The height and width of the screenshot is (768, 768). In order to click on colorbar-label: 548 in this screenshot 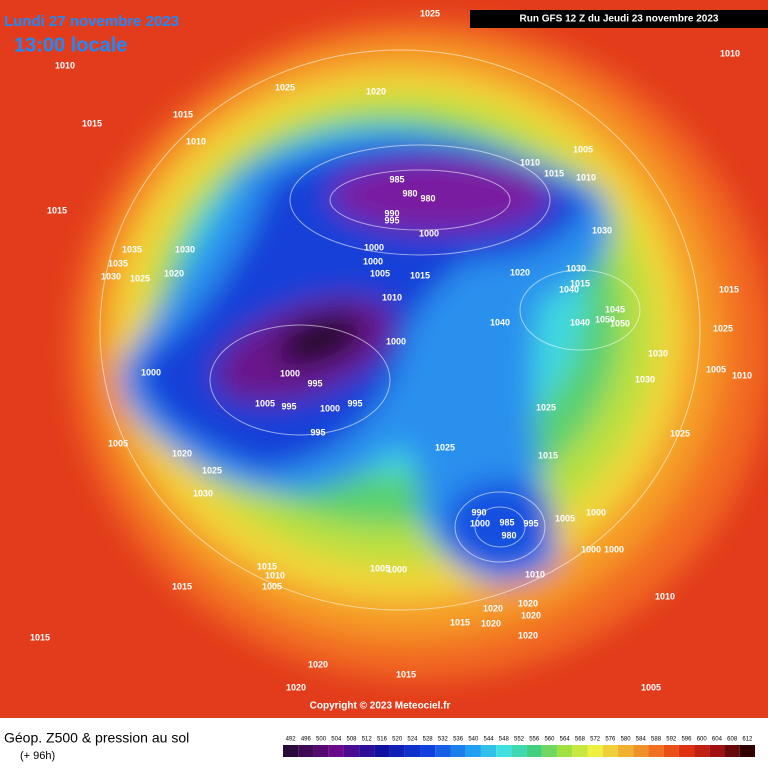, I will do `click(504, 740)`.